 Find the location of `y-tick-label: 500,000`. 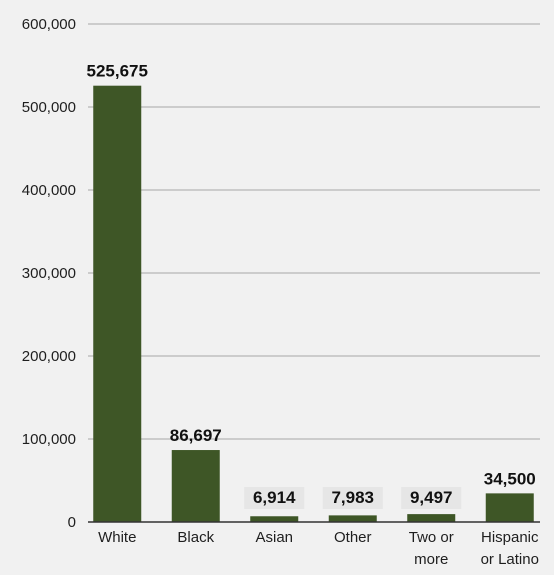

y-tick-label: 500,000 is located at coordinates (49, 107).